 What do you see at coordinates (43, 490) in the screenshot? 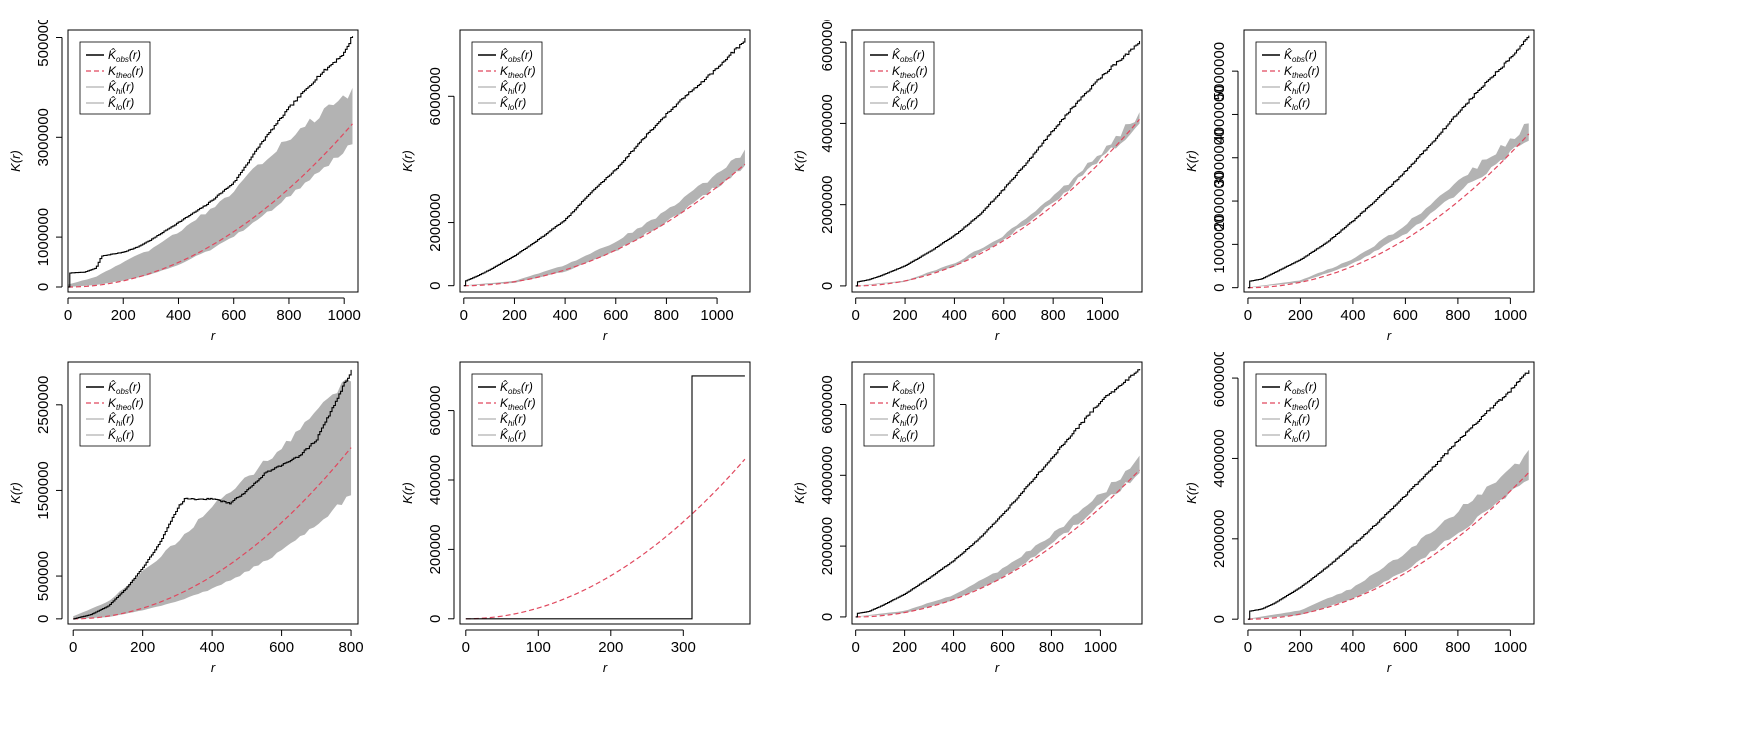
I see `y-tick-label: 1500000` at bounding box center [43, 490].